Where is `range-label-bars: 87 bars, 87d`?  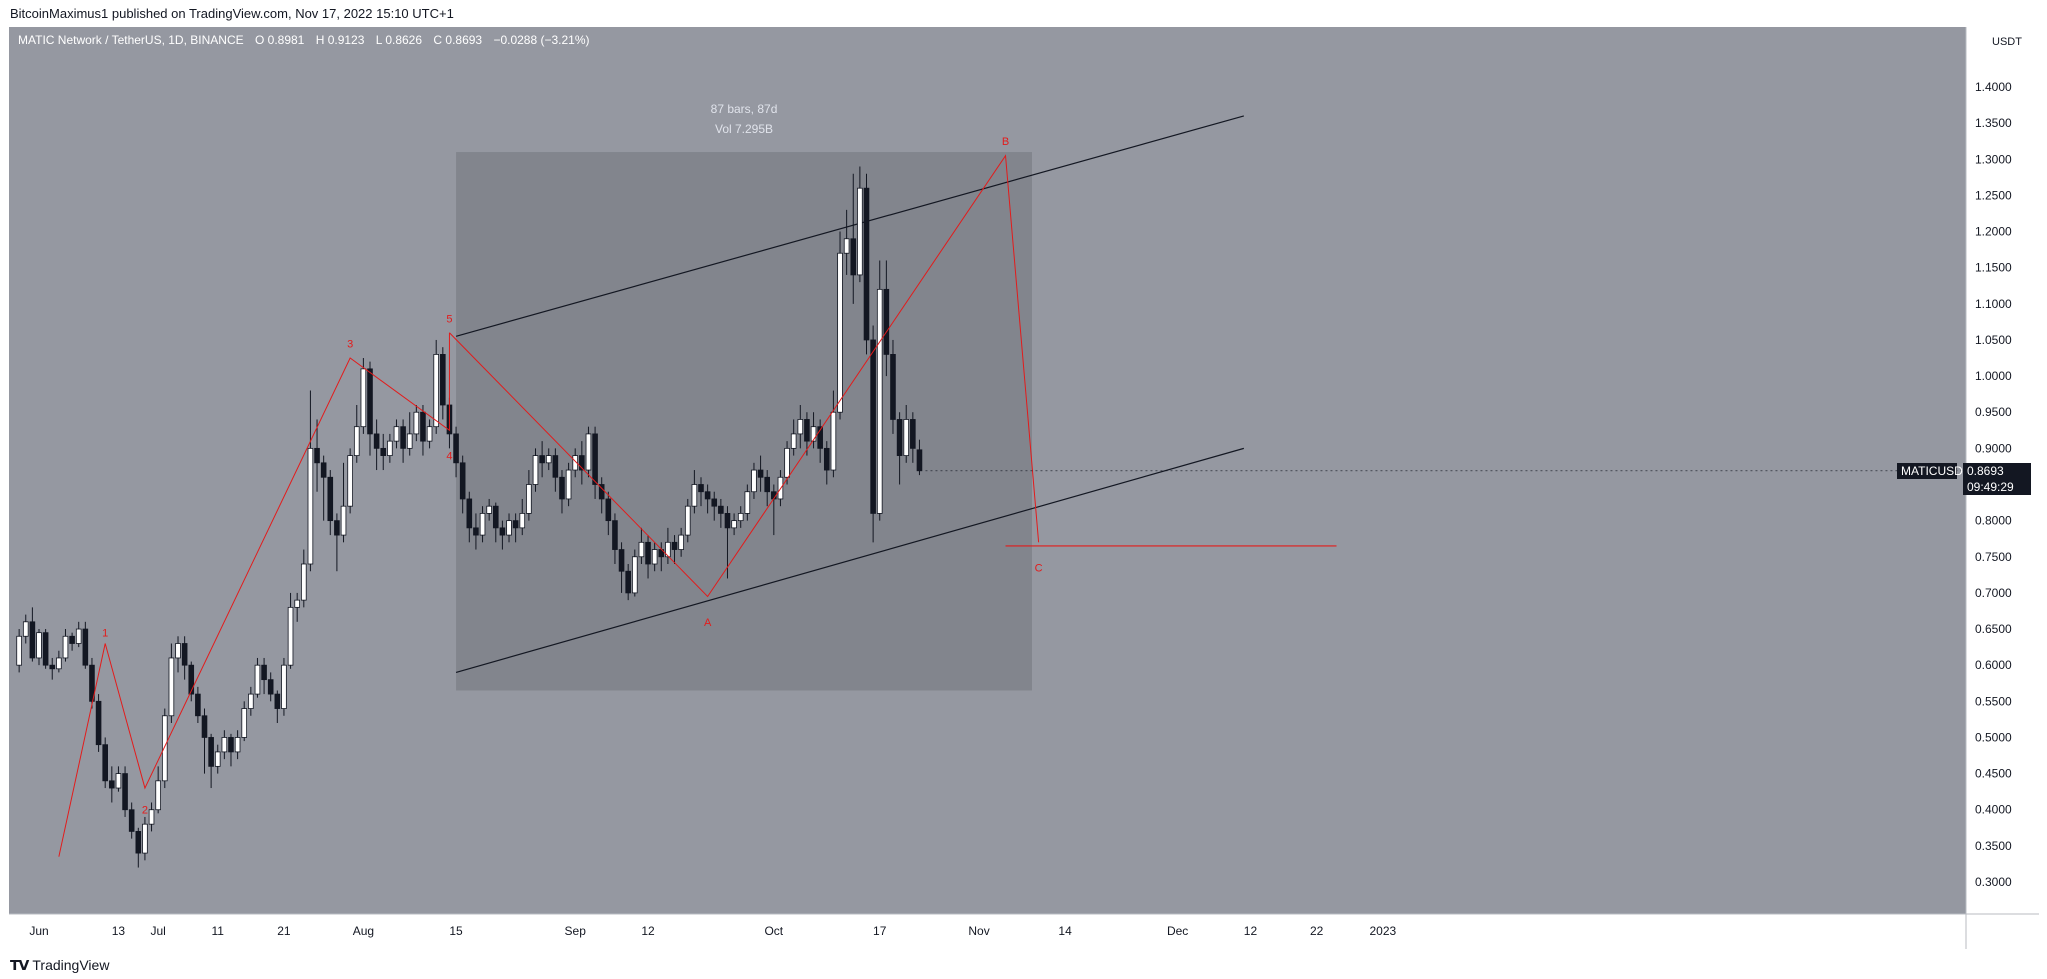 range-label-bars: 87 bars, 87d is located at coordinates (744, 109).